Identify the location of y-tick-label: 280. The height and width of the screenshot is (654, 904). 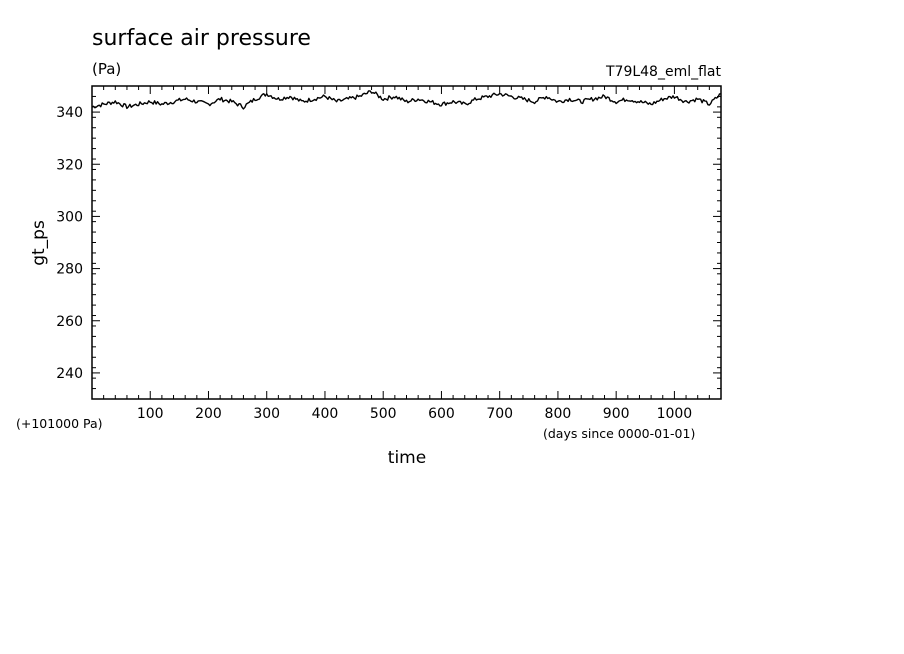
(69, 270).